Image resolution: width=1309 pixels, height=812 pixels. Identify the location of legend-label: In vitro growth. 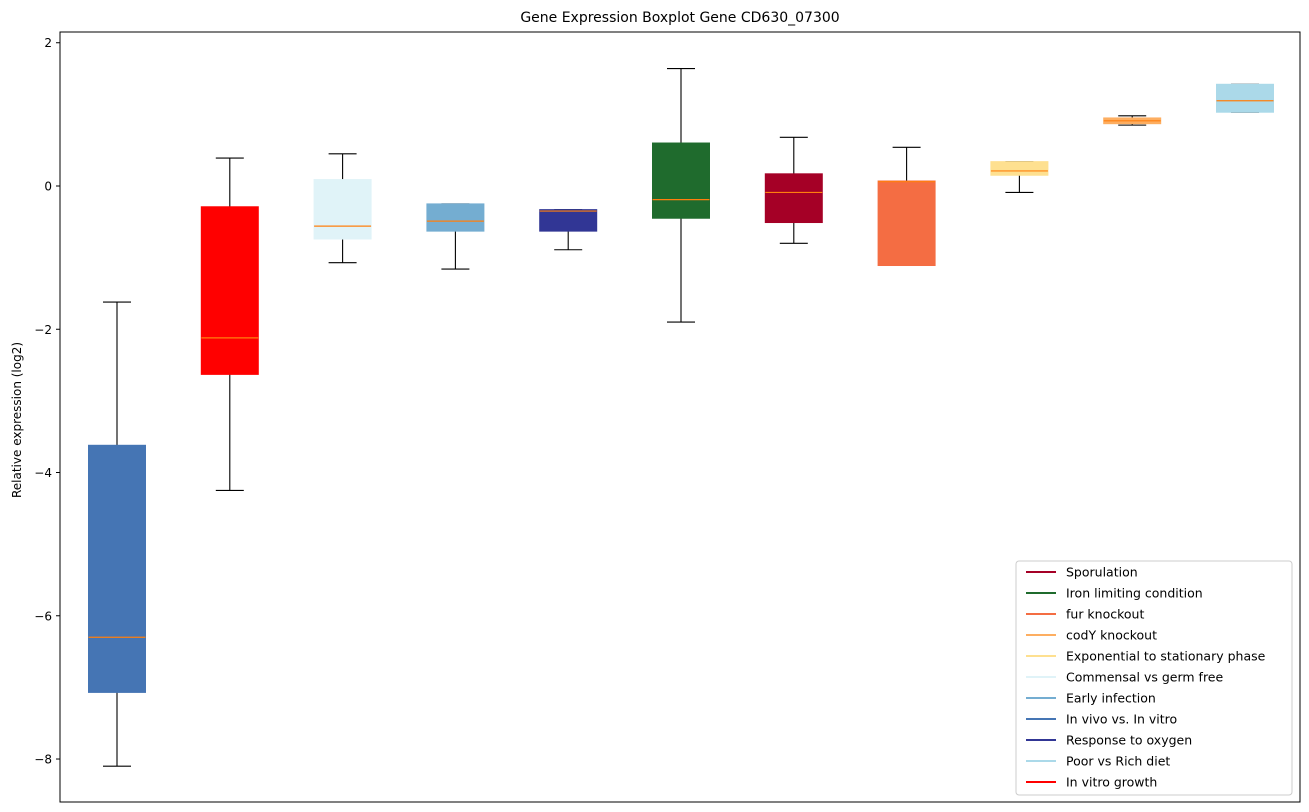
(1111, 782).